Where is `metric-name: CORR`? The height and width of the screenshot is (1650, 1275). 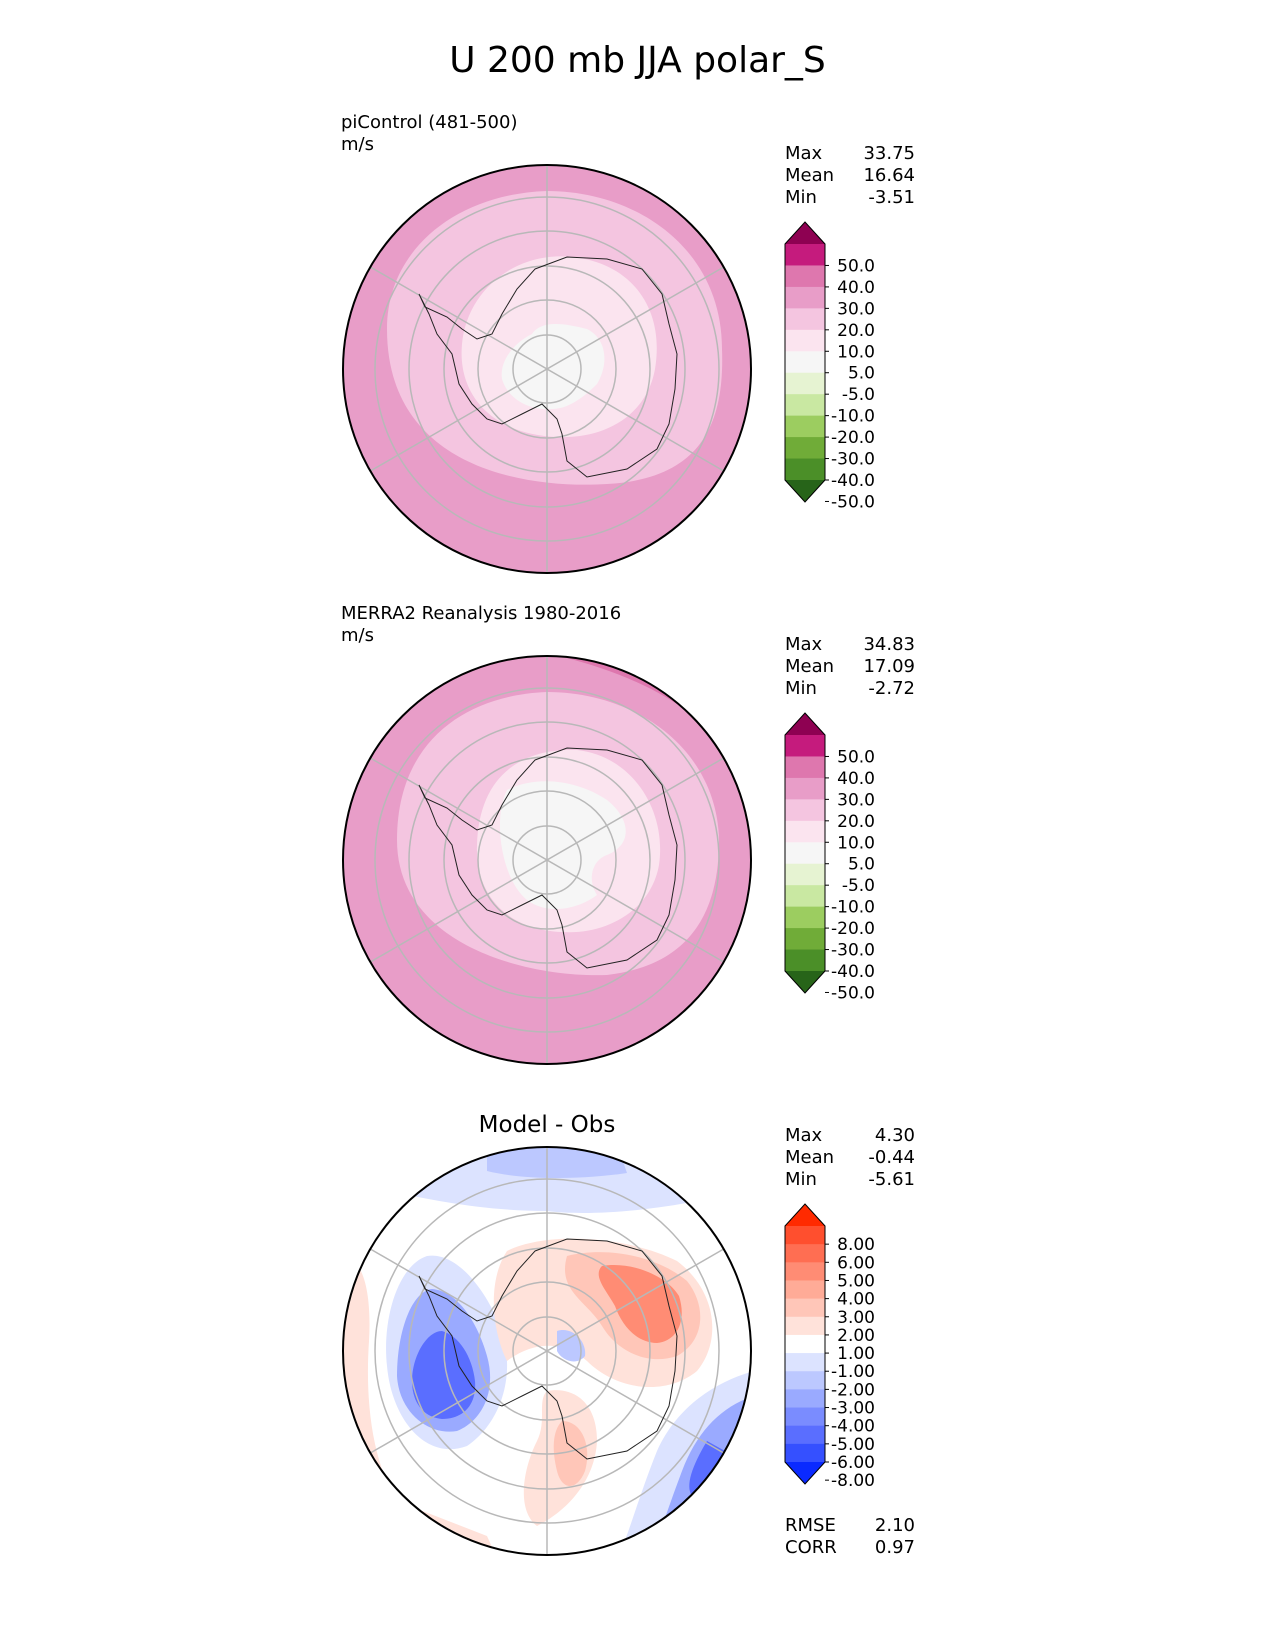 metric-name: CORR is located at coordinates (811, 1547).